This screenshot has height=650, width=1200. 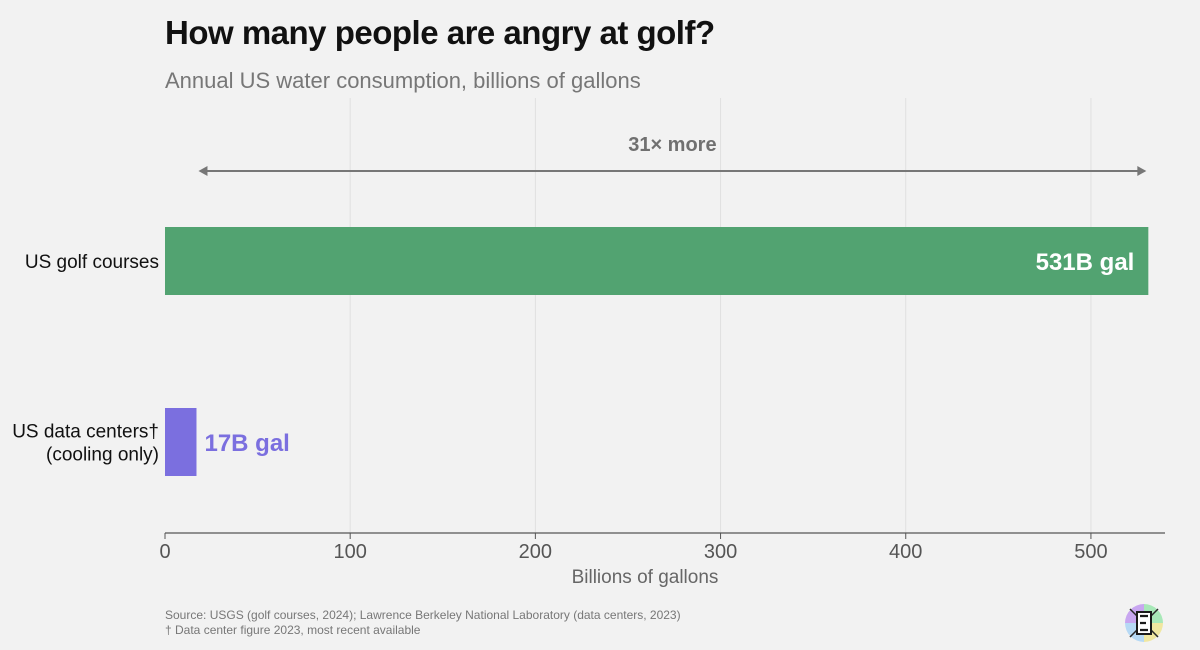 I want to click on category-label: US golf courses, so click(x=92, y=262).